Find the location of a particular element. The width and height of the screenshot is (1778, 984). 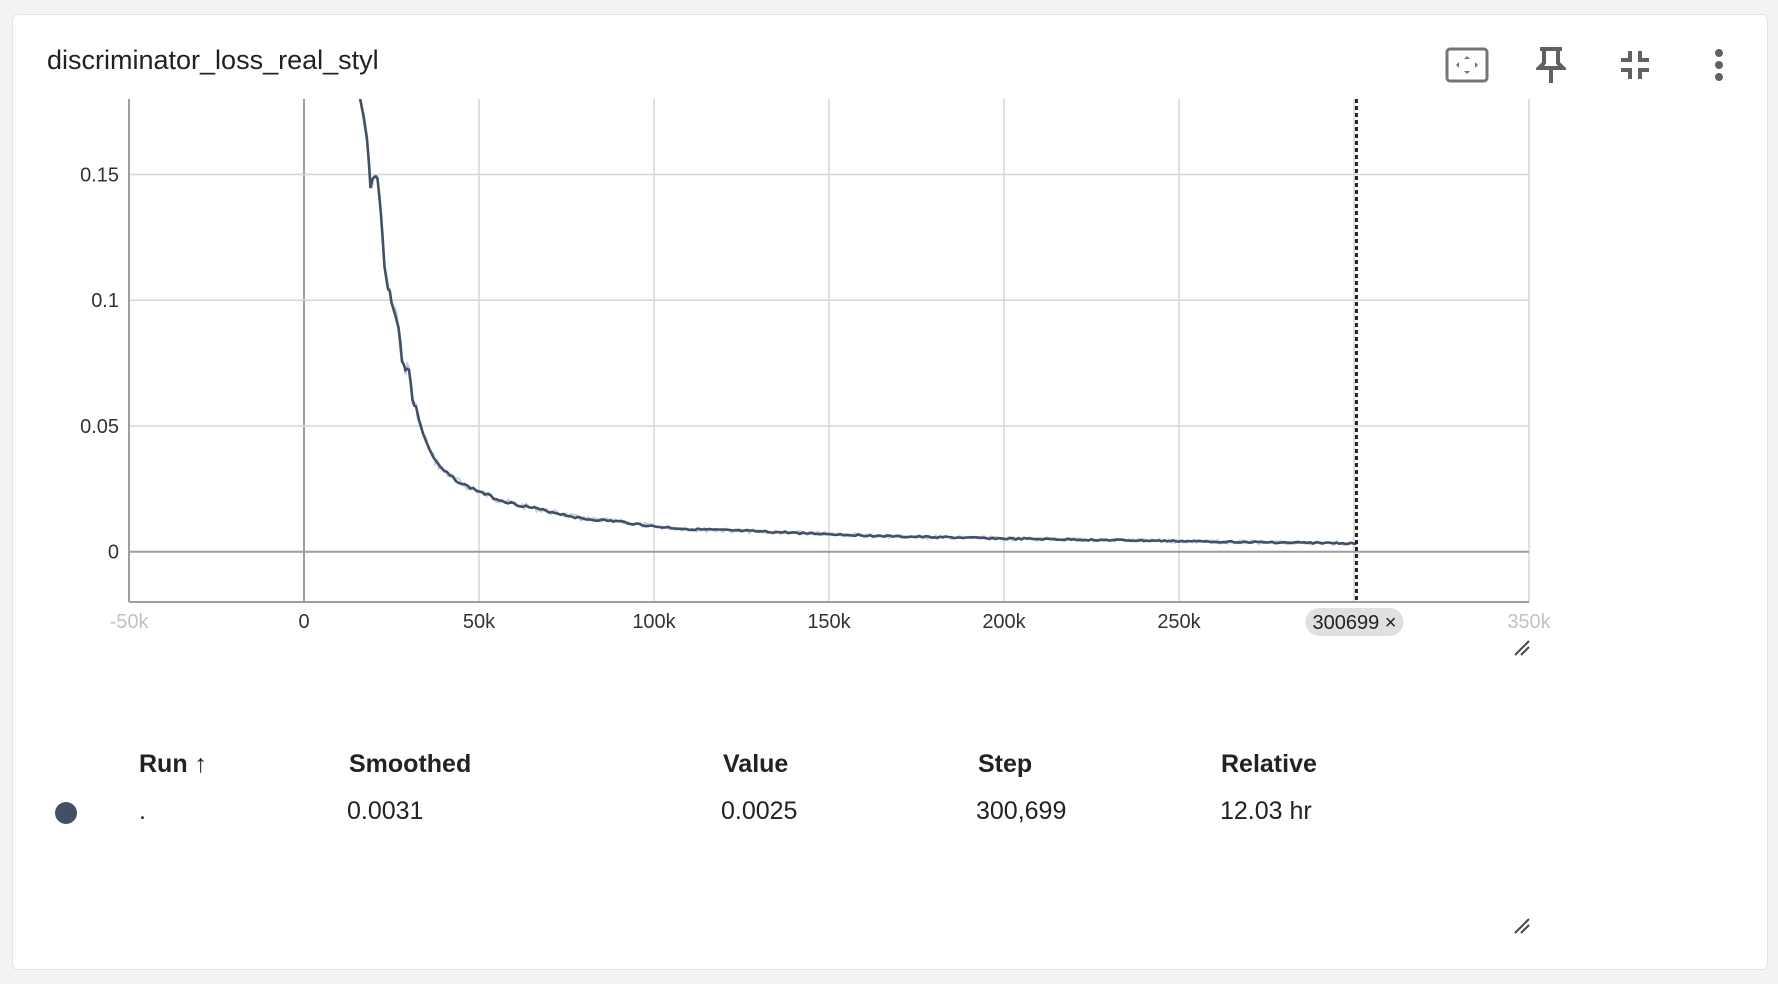

x-tick-label: 250k is located at coordinates (1179, 622).